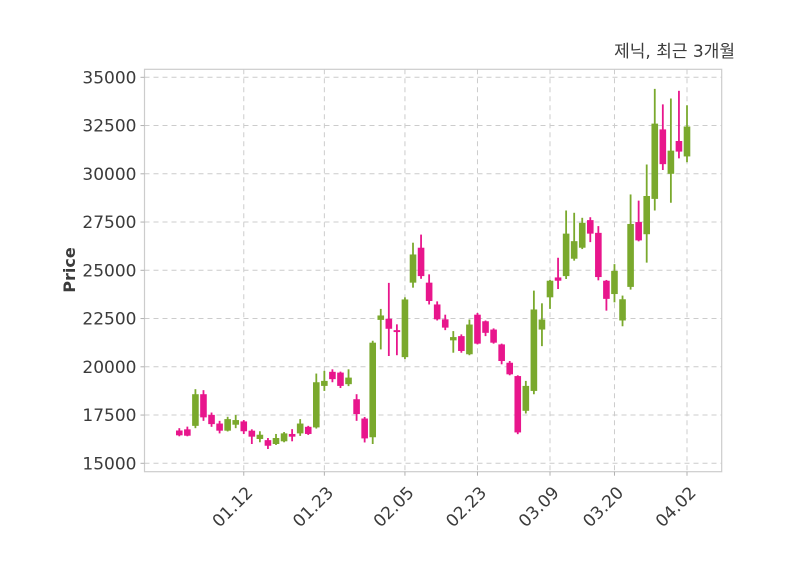 The height and width of the screenshot is (575, 800). Describe the element at coordinates (69, 270) in the screenshot. I see `y-axis-label: Price` at that location.